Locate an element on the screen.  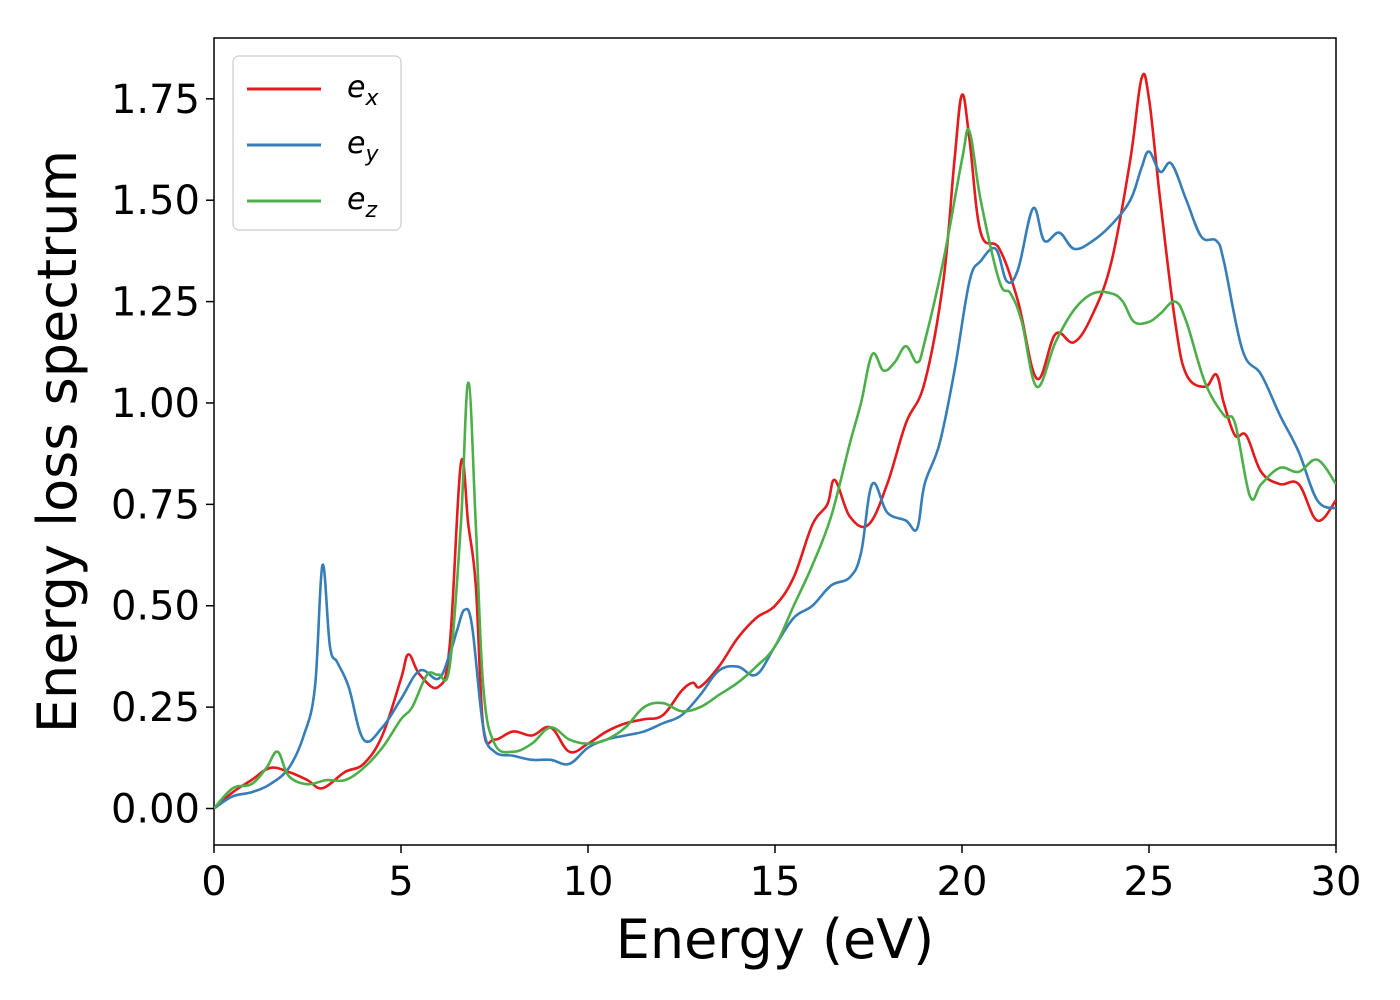
legend: ex ey ez is located at coordinates (317, 143).